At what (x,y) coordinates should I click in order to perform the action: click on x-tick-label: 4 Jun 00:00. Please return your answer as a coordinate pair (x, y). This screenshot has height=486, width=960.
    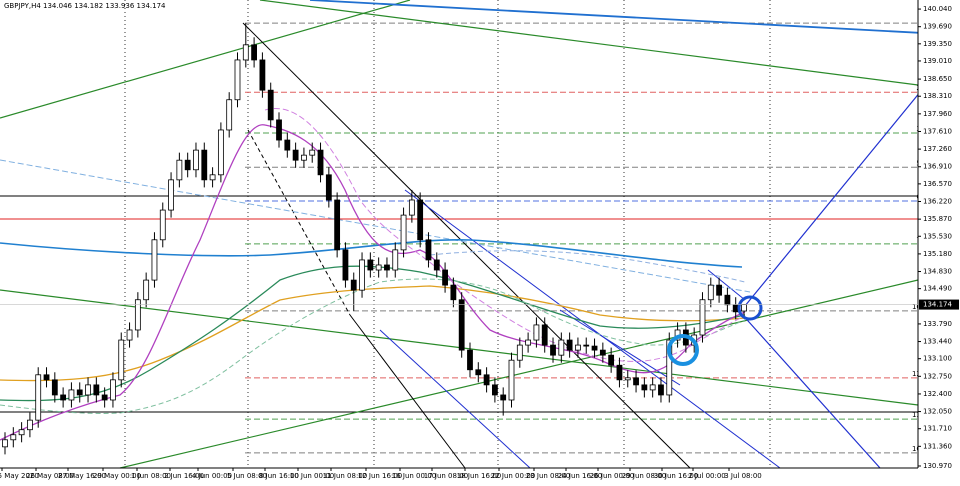
    Looking at the image, I should click on (212, 476).